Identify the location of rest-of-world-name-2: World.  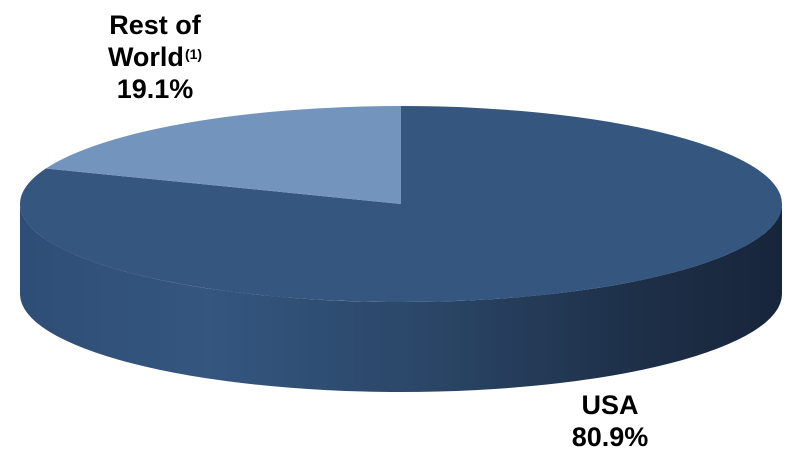
(145, 57).